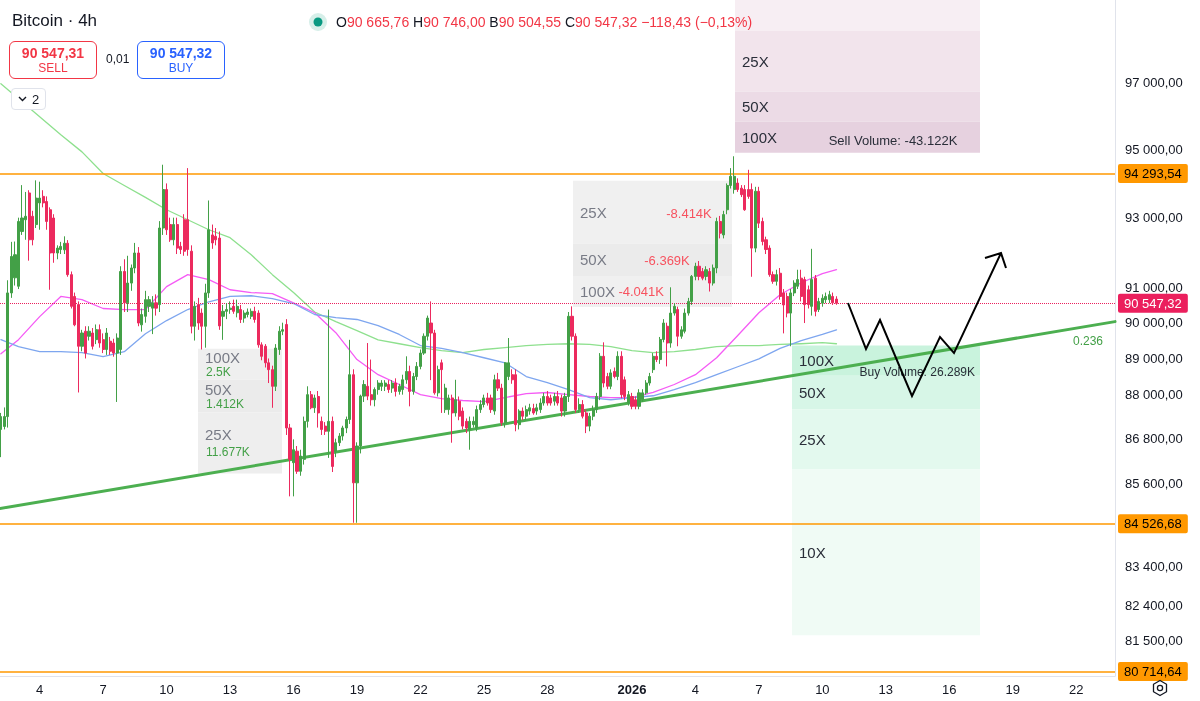  I want to click on sell-button: 90 547,31 SELL, so click(53, 60).